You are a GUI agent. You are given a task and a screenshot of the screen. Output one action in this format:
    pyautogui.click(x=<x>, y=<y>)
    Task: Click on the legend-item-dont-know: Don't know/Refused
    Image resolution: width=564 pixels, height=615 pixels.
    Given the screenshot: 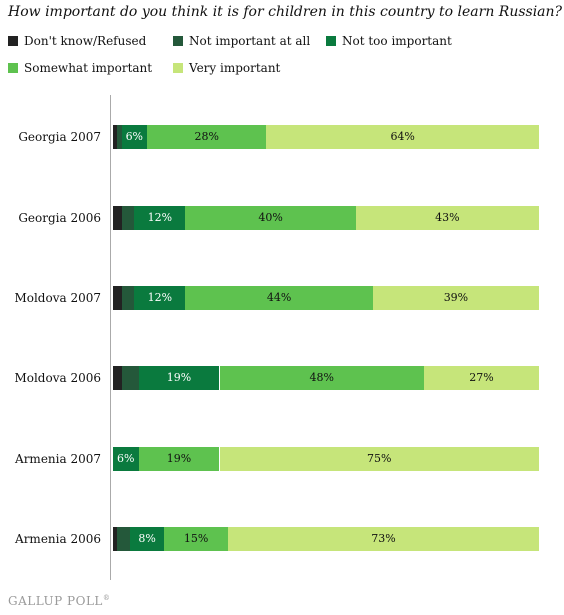 What is the action you would take?
    pyautogui.click(x=77, y=41)
    